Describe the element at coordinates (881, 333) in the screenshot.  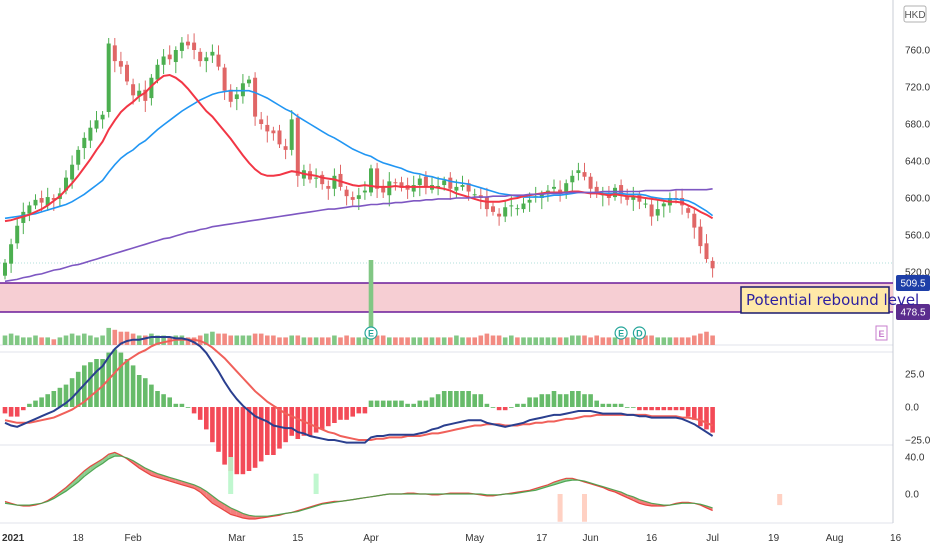
I see `event-marker-end: E` at that location.